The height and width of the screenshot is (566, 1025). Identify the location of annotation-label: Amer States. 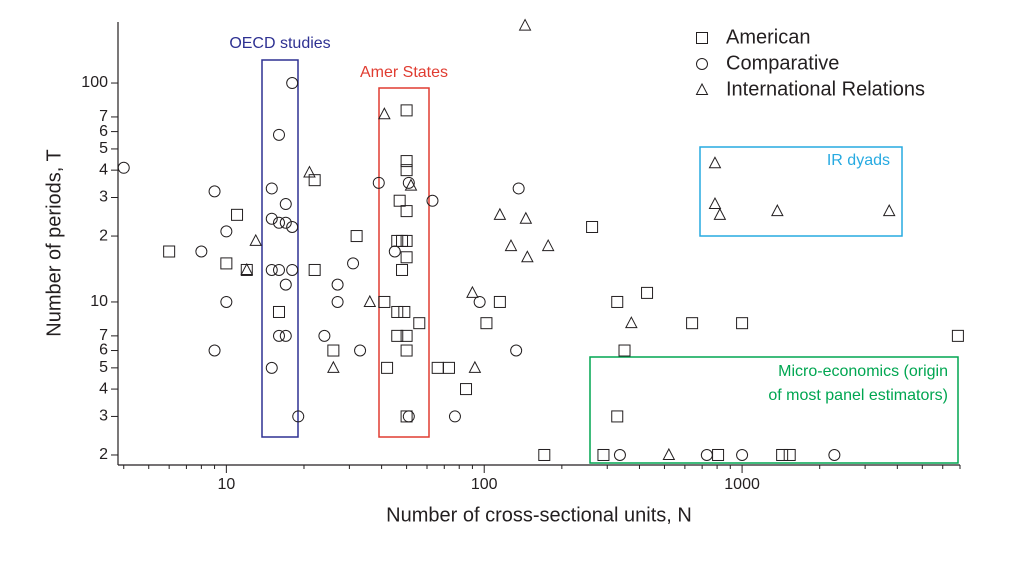
(404, 72).